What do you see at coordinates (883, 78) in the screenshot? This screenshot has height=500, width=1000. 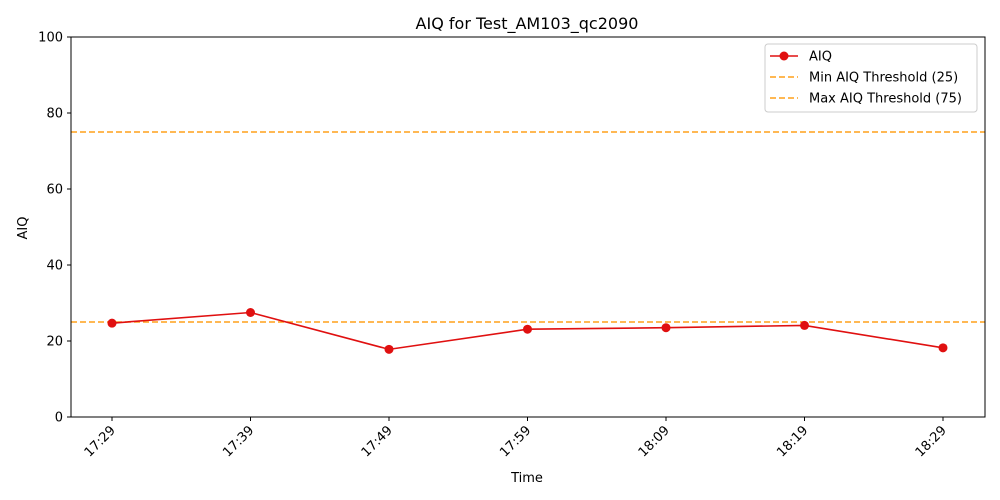 I see `legend-label: Min AIQ Threshold (25)` at bounding box center [883, 78].